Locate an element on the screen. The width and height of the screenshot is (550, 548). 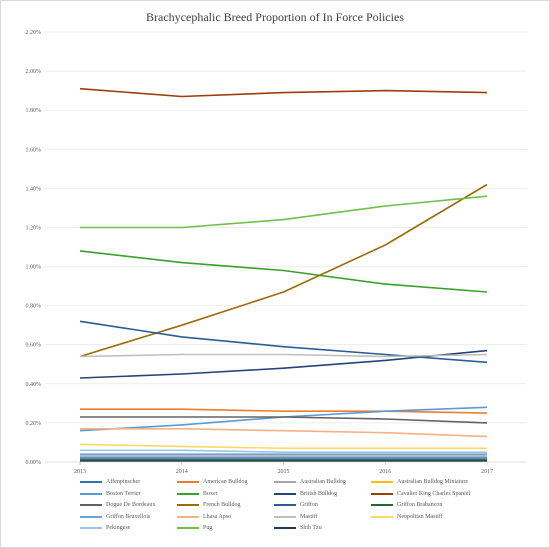
y-tick-label: 0.40% is located at coordinates (34, 385).